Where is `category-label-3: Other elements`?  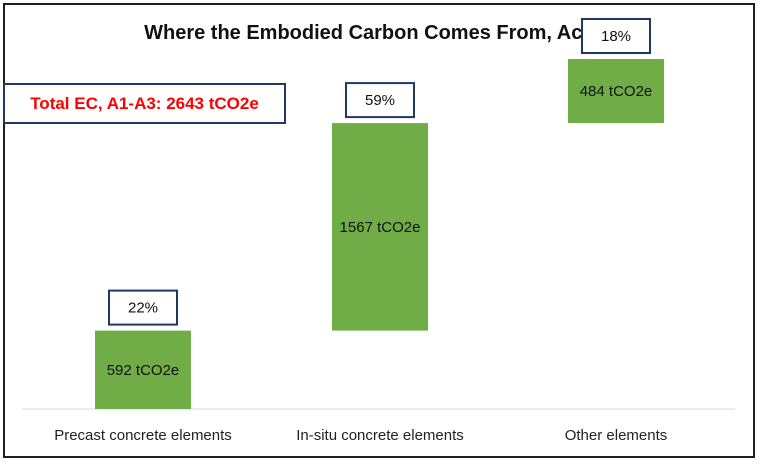
category-label-3: Other elements is located at coordinates (616, 435).